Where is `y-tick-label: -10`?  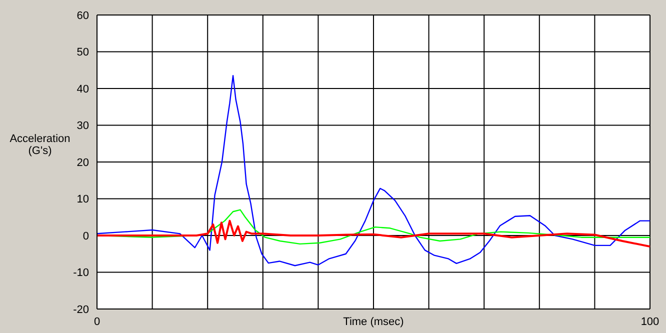 y-tick-label: -10 is located at coordinates (81, 273).